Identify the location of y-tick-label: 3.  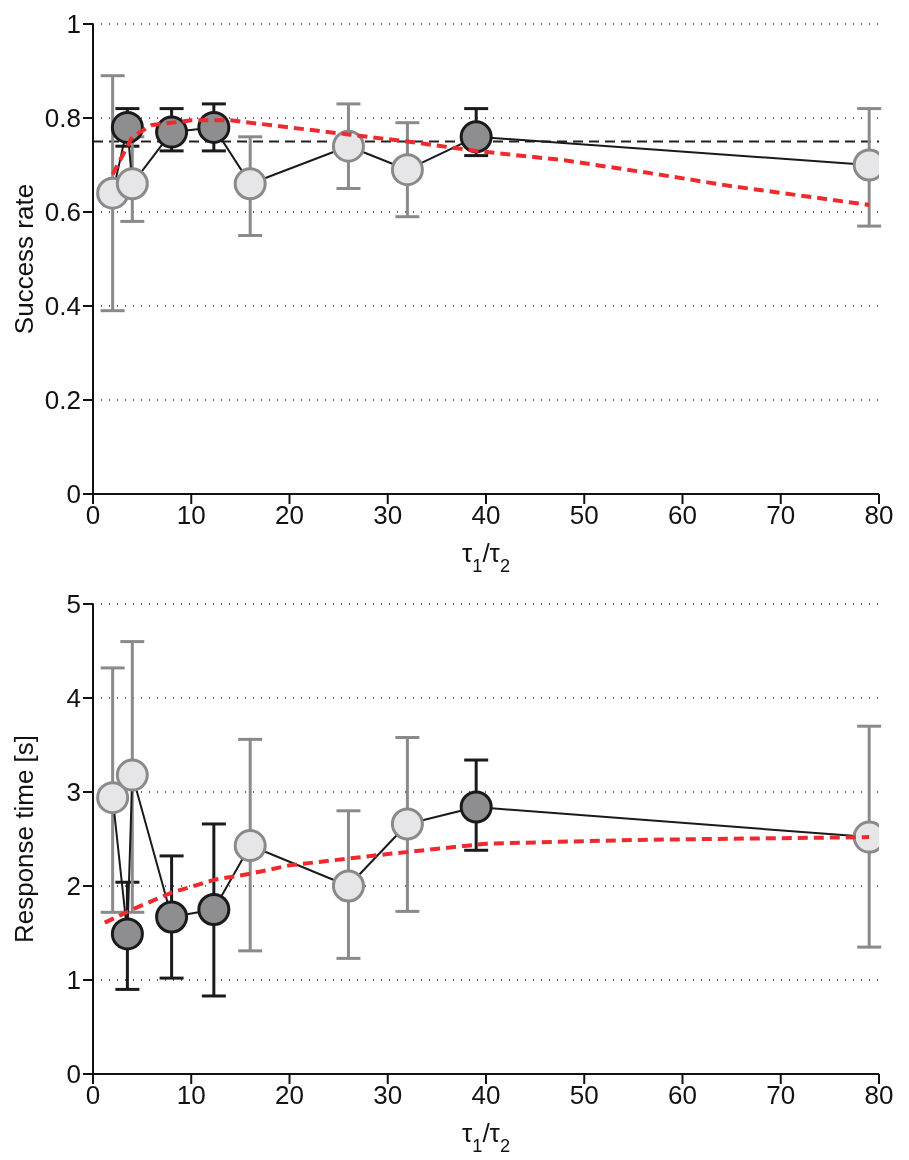
(73, 792).